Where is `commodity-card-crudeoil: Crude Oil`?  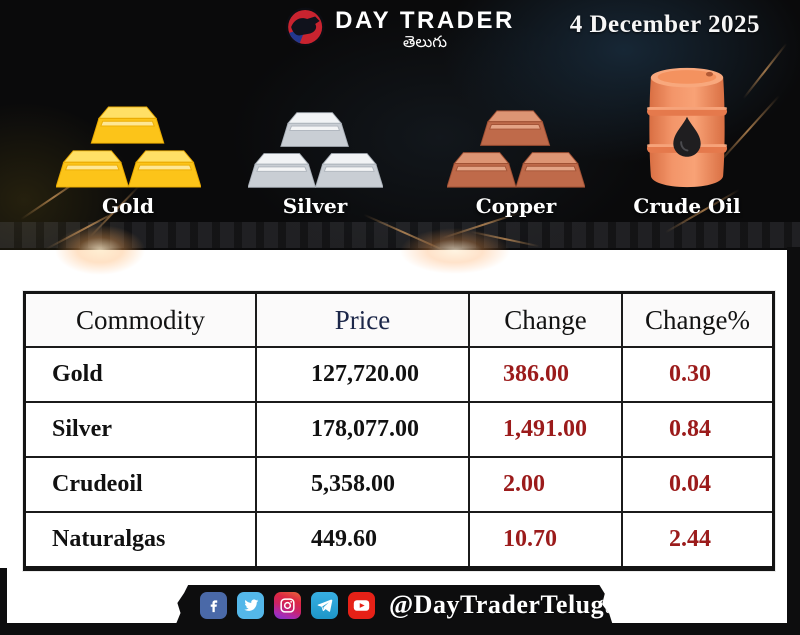
commodity-card-crudeoil: Crude Oil is located at coordinates (687, 137).